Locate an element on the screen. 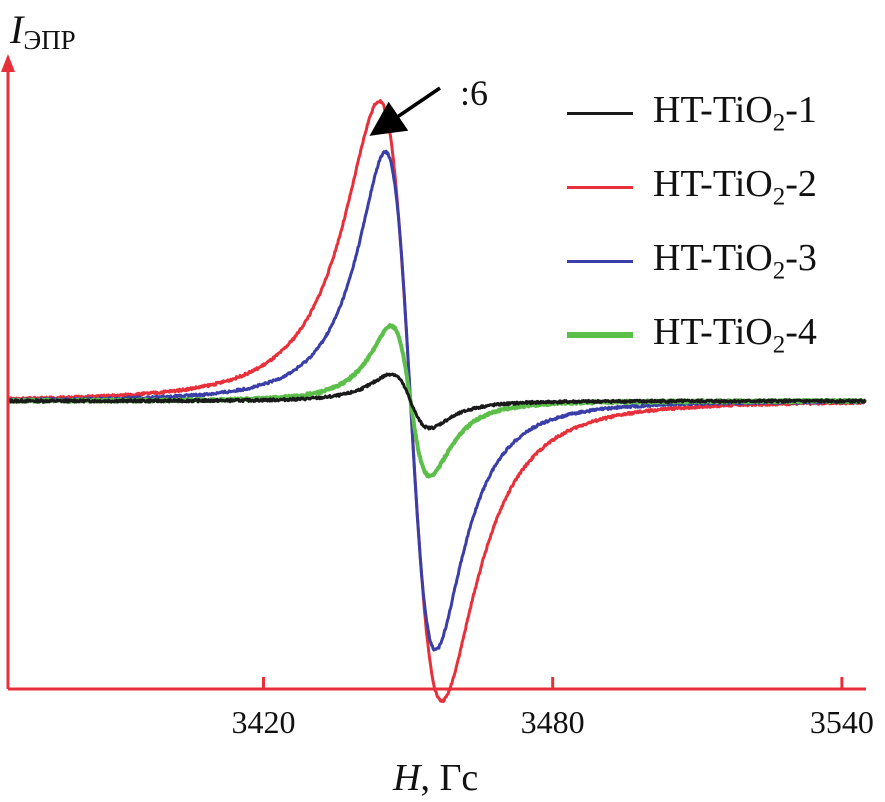 The image size is (885, 802). x-tick-label: 3540 is located at coordinates (841, 722).